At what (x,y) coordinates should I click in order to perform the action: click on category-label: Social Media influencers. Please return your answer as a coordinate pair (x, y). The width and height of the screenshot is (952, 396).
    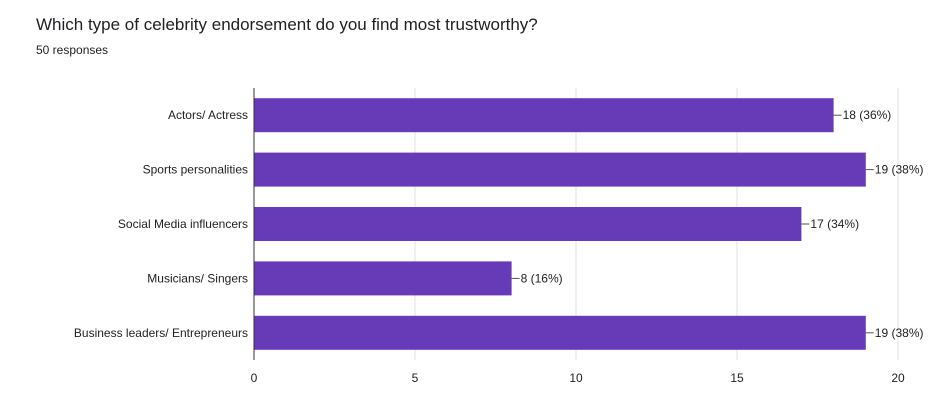
    Looking at the image, I should click on (183, 224).